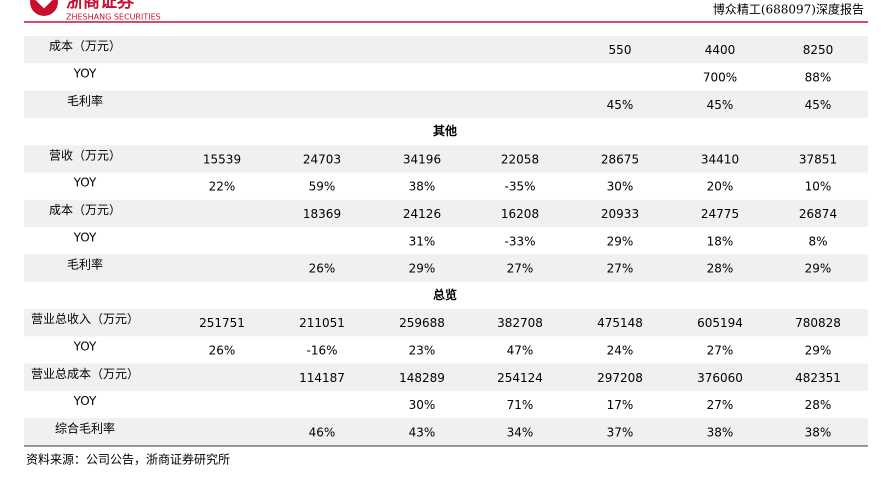  Describe the element at coordinates (520, 378) in the screenshot. I see `cell: 254124` at that location.